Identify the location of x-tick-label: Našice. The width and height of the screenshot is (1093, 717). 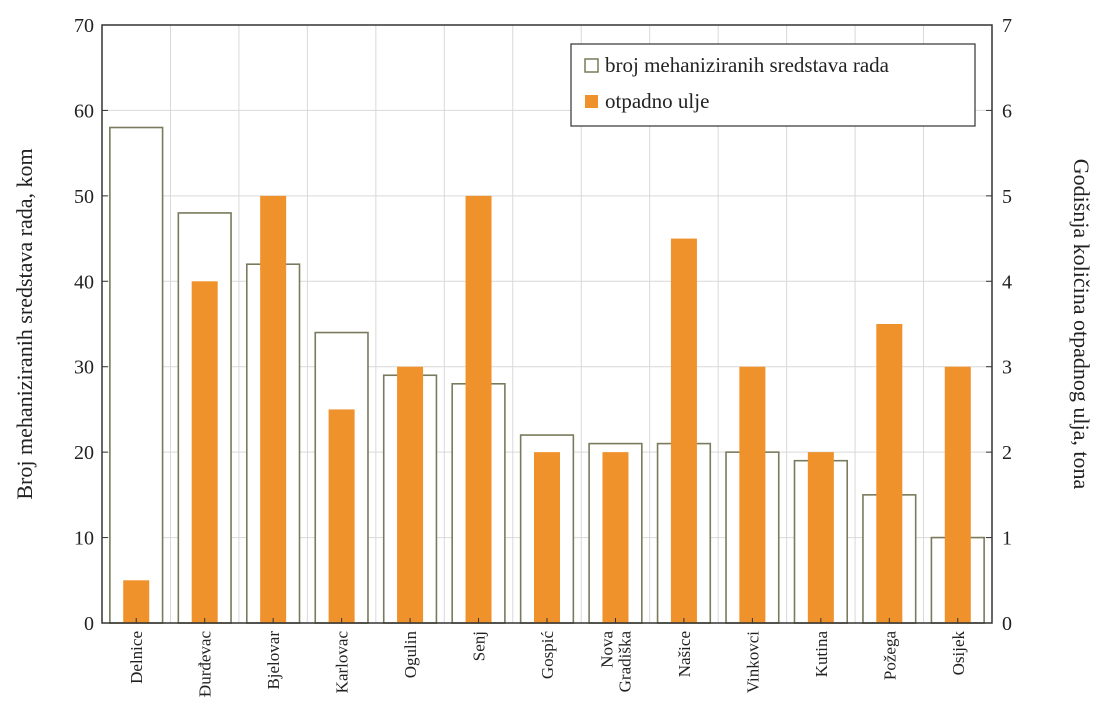
(684, 654).